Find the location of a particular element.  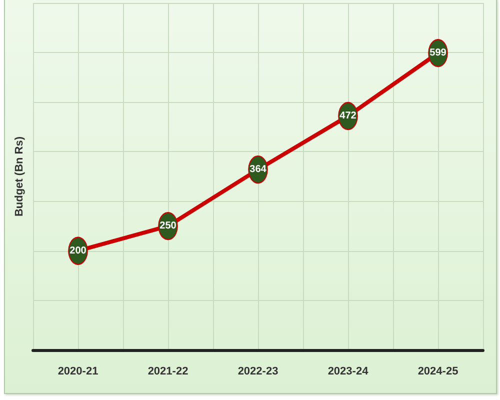

data-label: 250 is located at coordinates (168, 226).